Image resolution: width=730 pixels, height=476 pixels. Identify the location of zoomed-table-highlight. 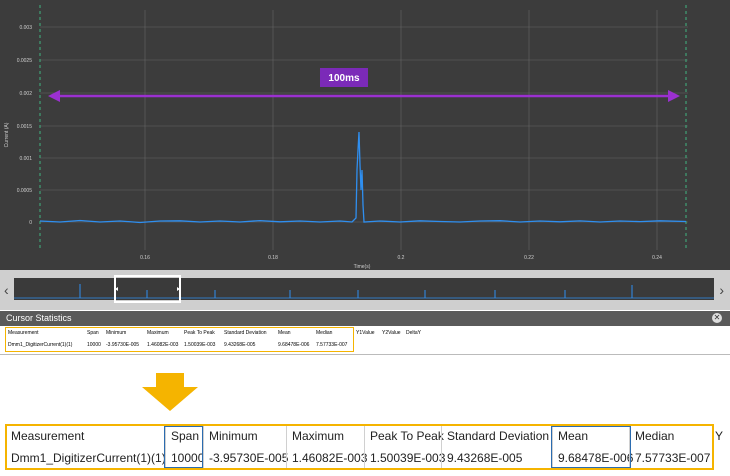
(359, 447).